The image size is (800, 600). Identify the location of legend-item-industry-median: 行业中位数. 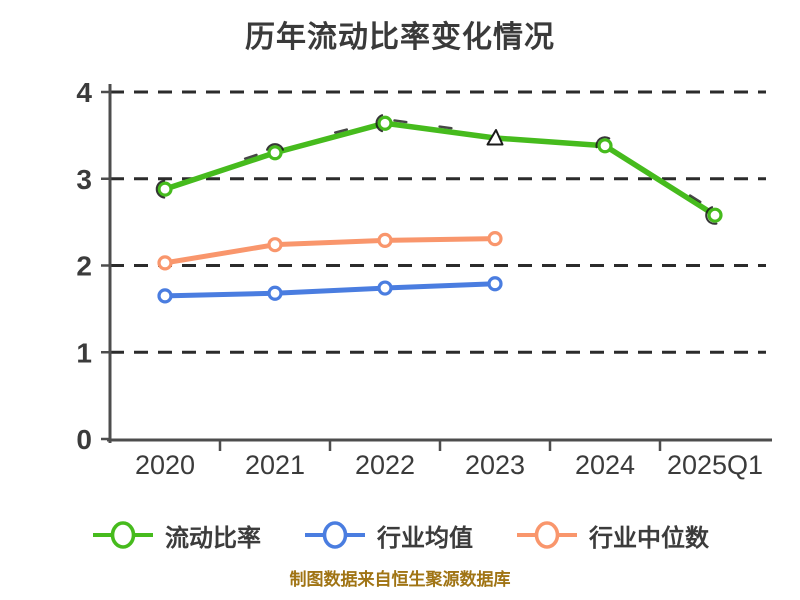
(612, 535).